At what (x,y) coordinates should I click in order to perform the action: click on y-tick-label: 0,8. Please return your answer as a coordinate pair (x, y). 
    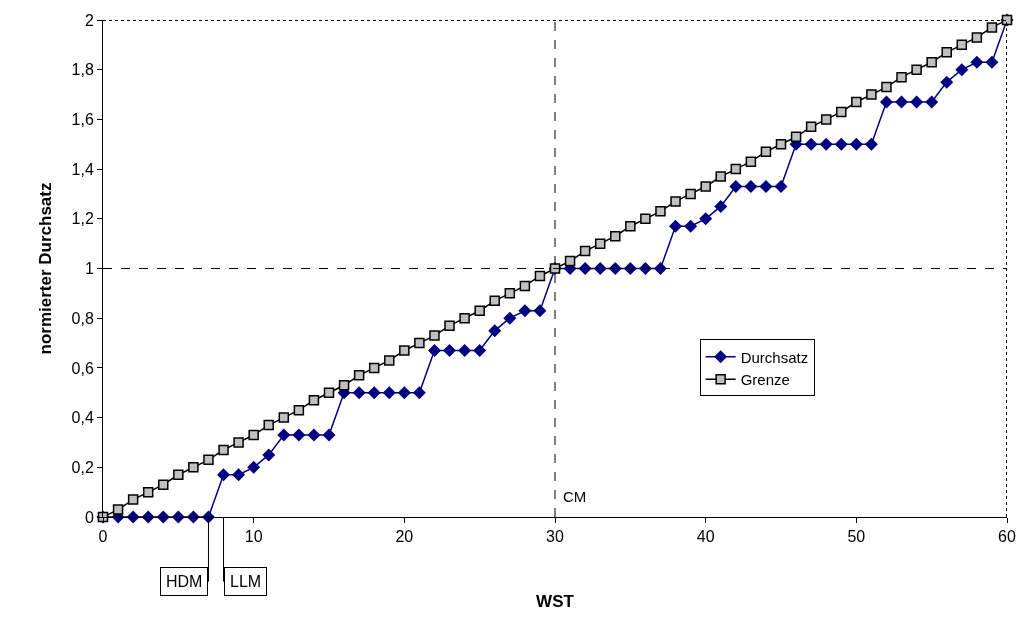
    Looking at the image, I should click on (82, 318).